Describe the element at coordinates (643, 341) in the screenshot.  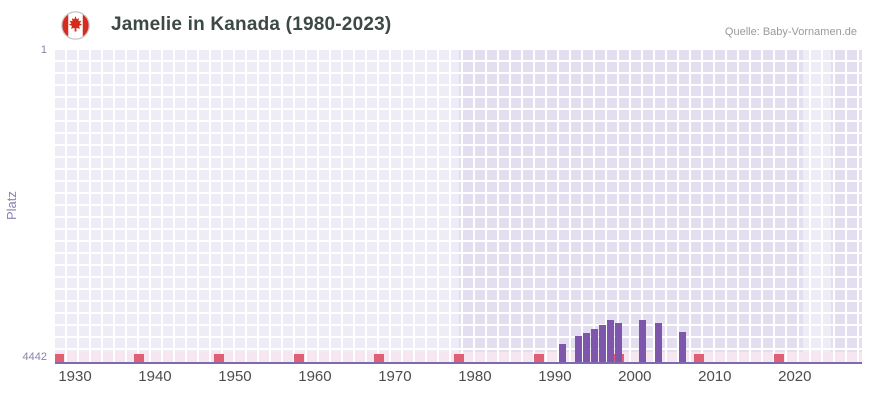
I see `bar-2001` at that location.